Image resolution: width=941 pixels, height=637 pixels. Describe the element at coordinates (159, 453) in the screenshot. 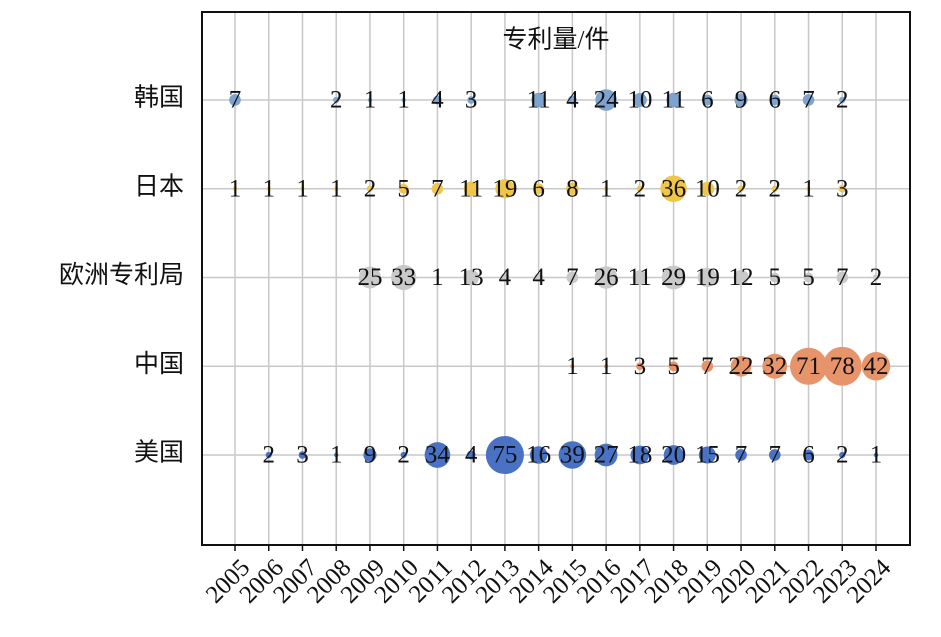

I see `y-tick-label: 美国` at that location.